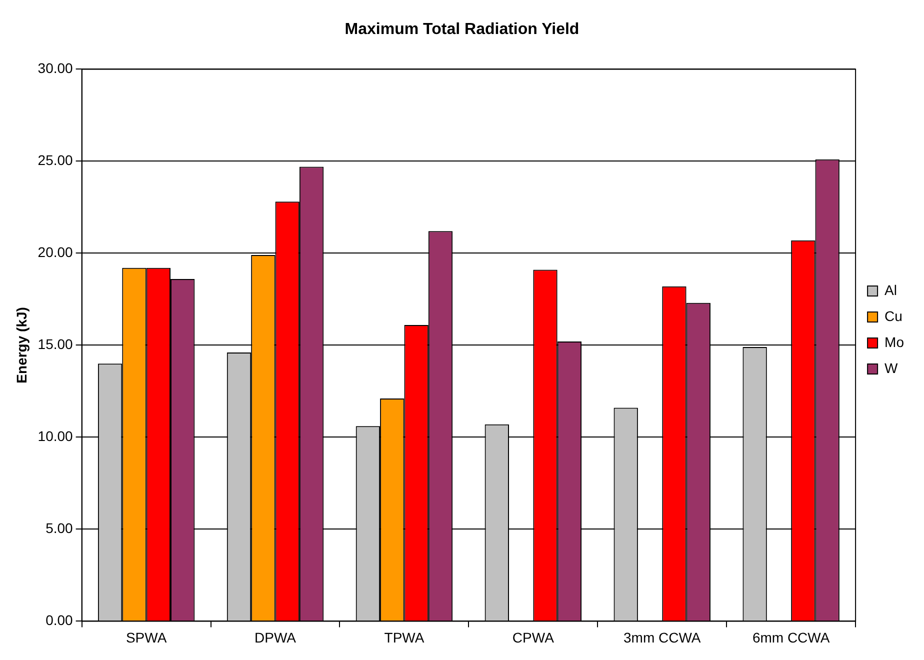 The width and height of the screenshot is (924, 660). What do you see at coordinates (791, 637) in the screenshot?
I see `x-tick-label: 6mm CCWA` at bounding box center [791, 637].